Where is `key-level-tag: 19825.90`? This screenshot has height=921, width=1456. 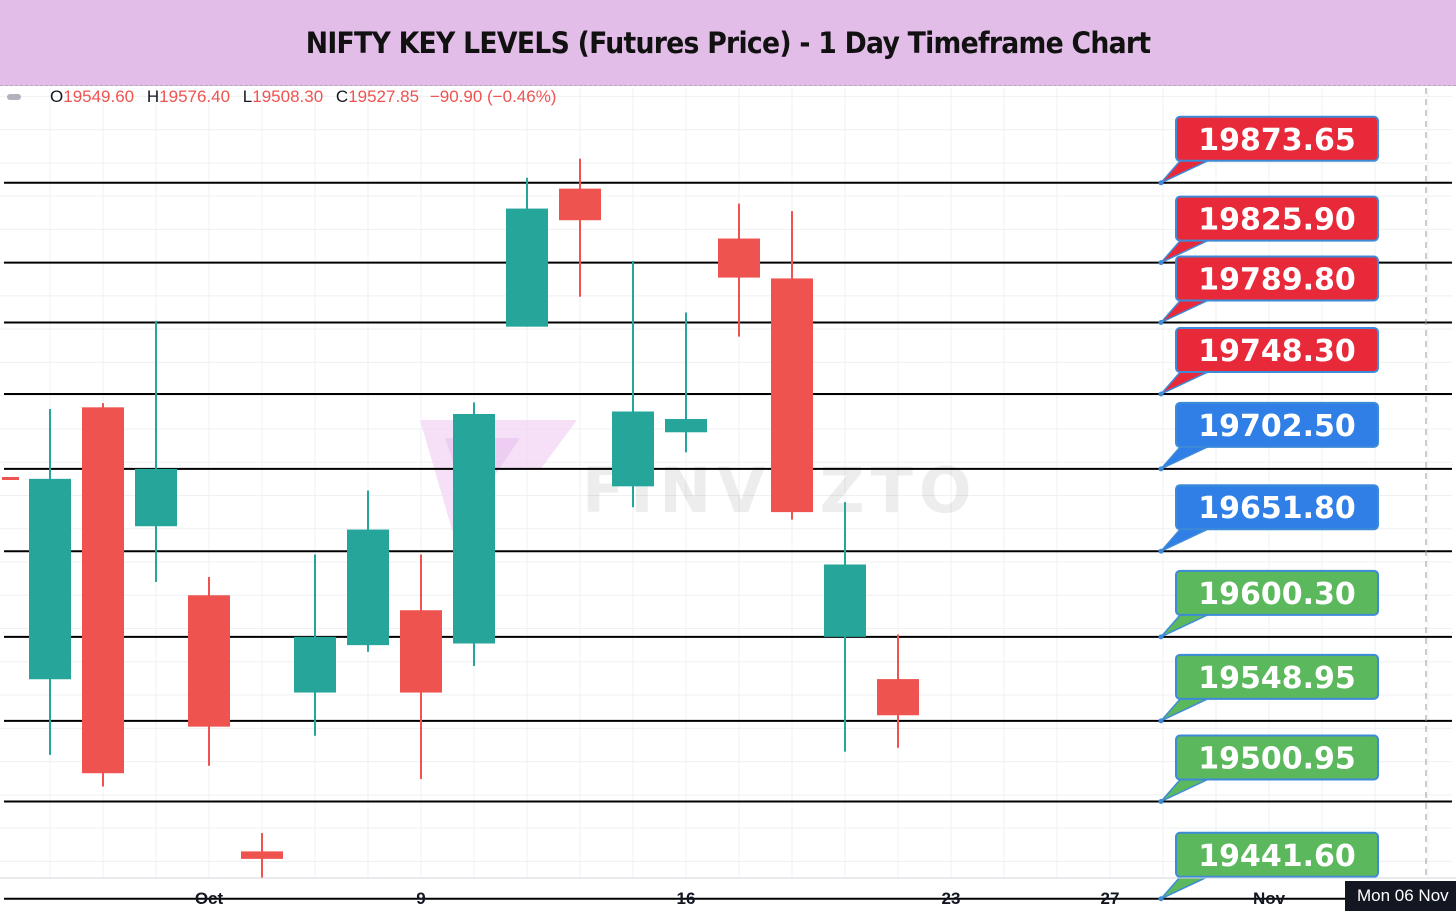
key-level-tag: 19825.90 is located at coordinates (1268, 230).